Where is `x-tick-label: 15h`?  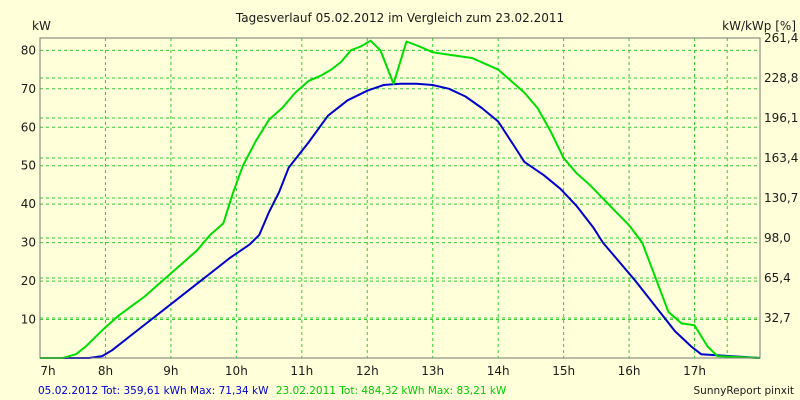
x-tick-label: 15h is located at coordinates (563, 371).